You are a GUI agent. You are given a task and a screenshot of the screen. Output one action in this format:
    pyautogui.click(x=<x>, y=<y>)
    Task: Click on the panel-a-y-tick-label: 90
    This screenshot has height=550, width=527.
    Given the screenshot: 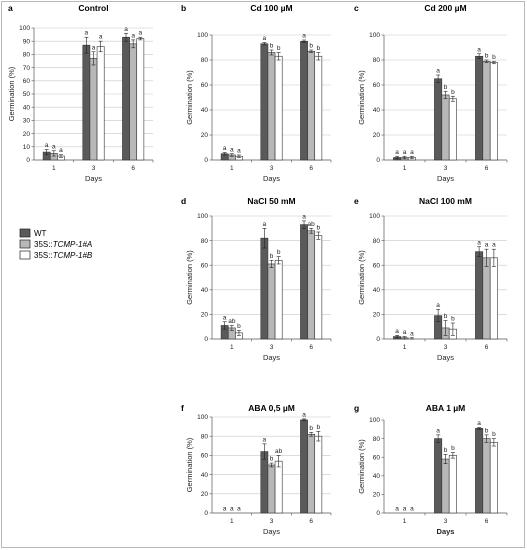 What is the action you would take?
    pyautogui.click(x=27, y=41)
    